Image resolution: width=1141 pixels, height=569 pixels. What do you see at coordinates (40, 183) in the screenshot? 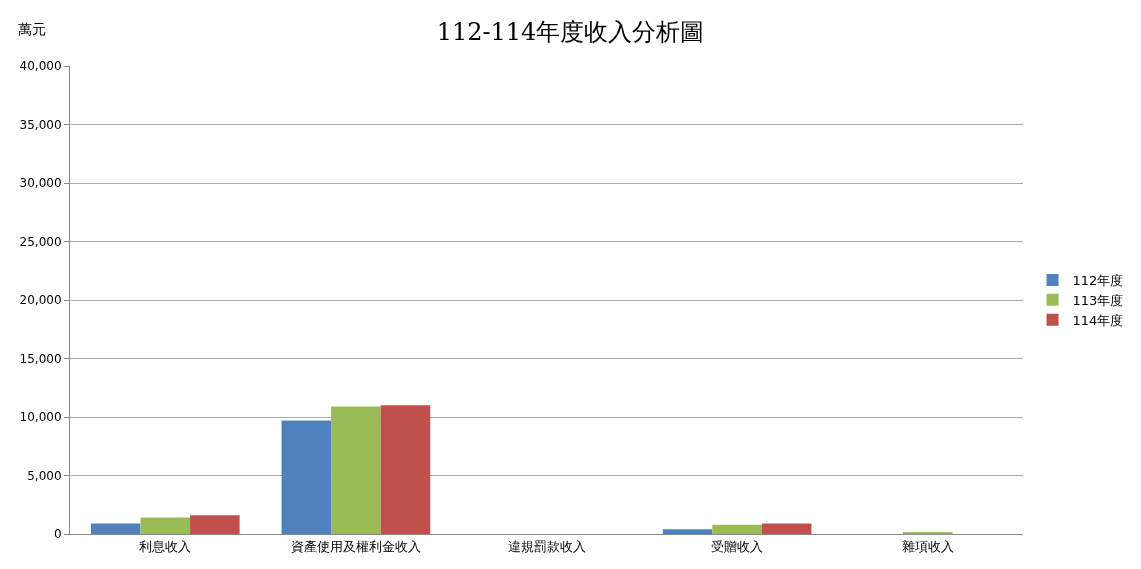
I see `y-tick-label: 30,000` at bounding box center [40, 183].